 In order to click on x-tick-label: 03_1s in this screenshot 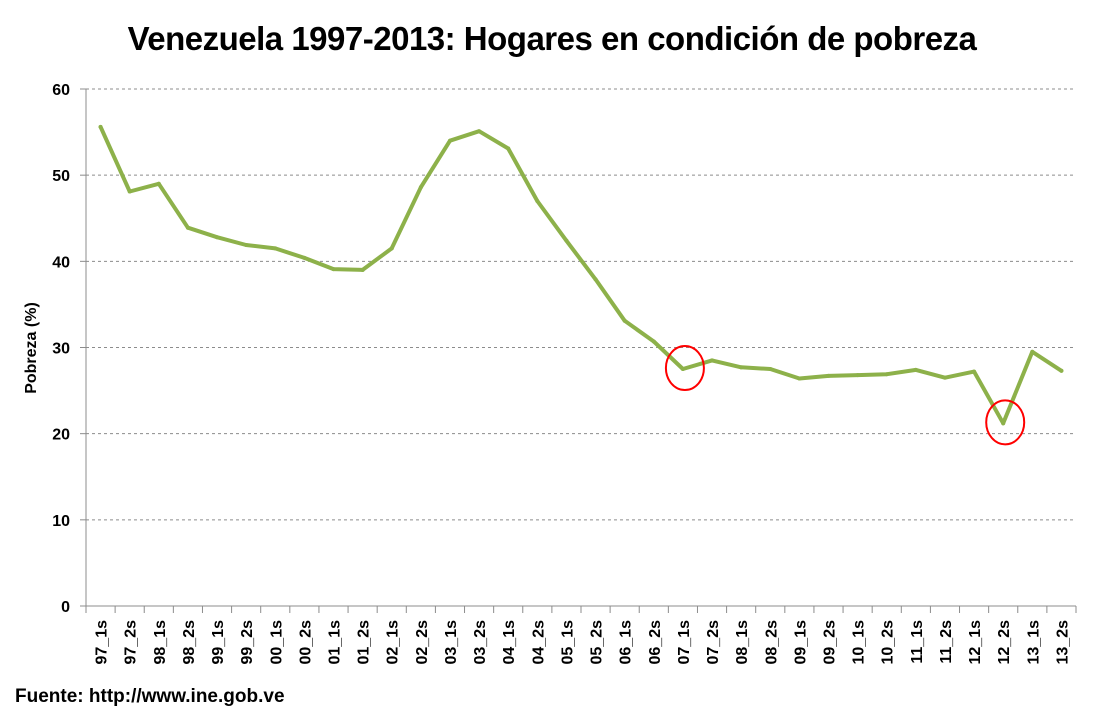, I will do `click(451, 642)`.